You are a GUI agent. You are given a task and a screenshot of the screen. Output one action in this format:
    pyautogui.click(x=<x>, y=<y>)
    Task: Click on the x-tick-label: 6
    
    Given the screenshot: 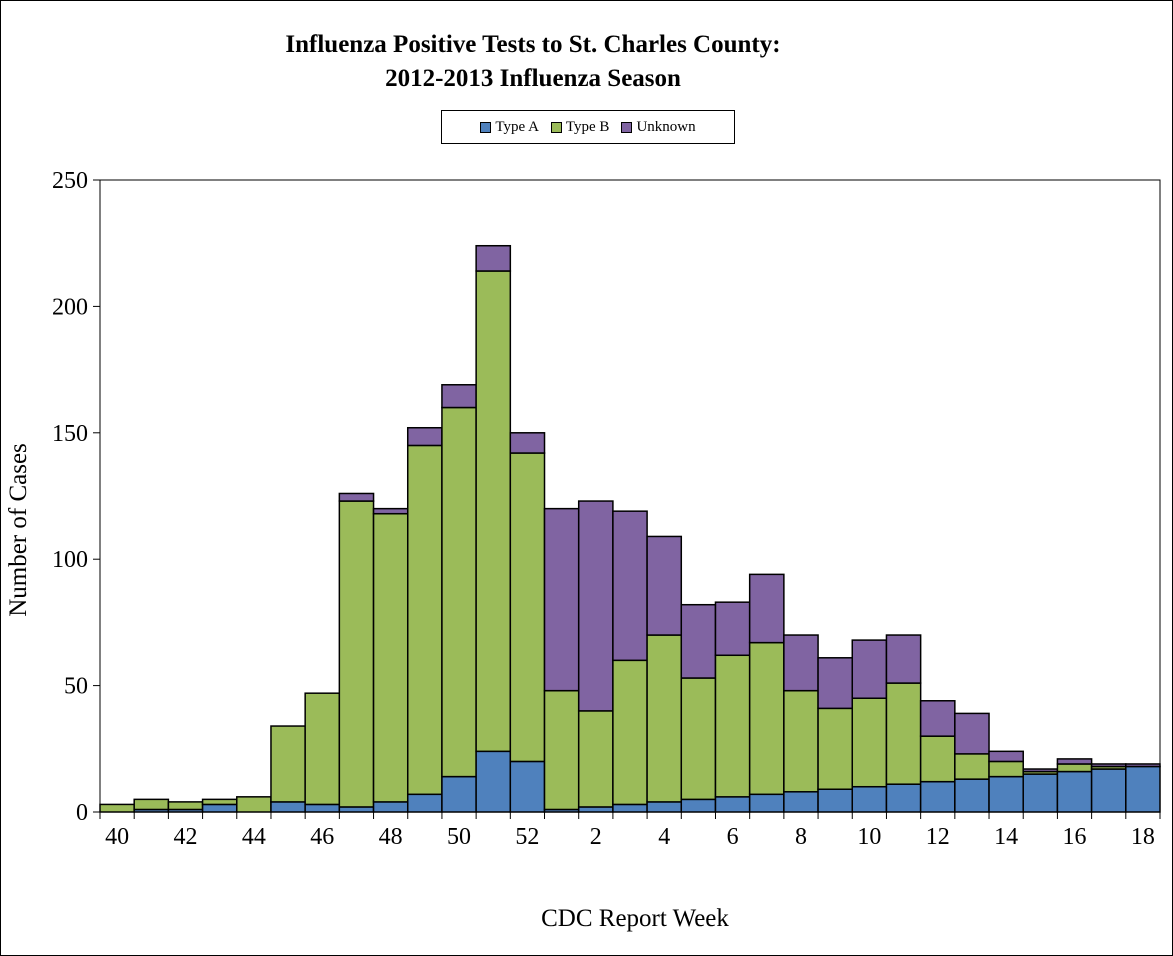 What is the action you would take?
    pyautogui.click(x=733, y=837)
    